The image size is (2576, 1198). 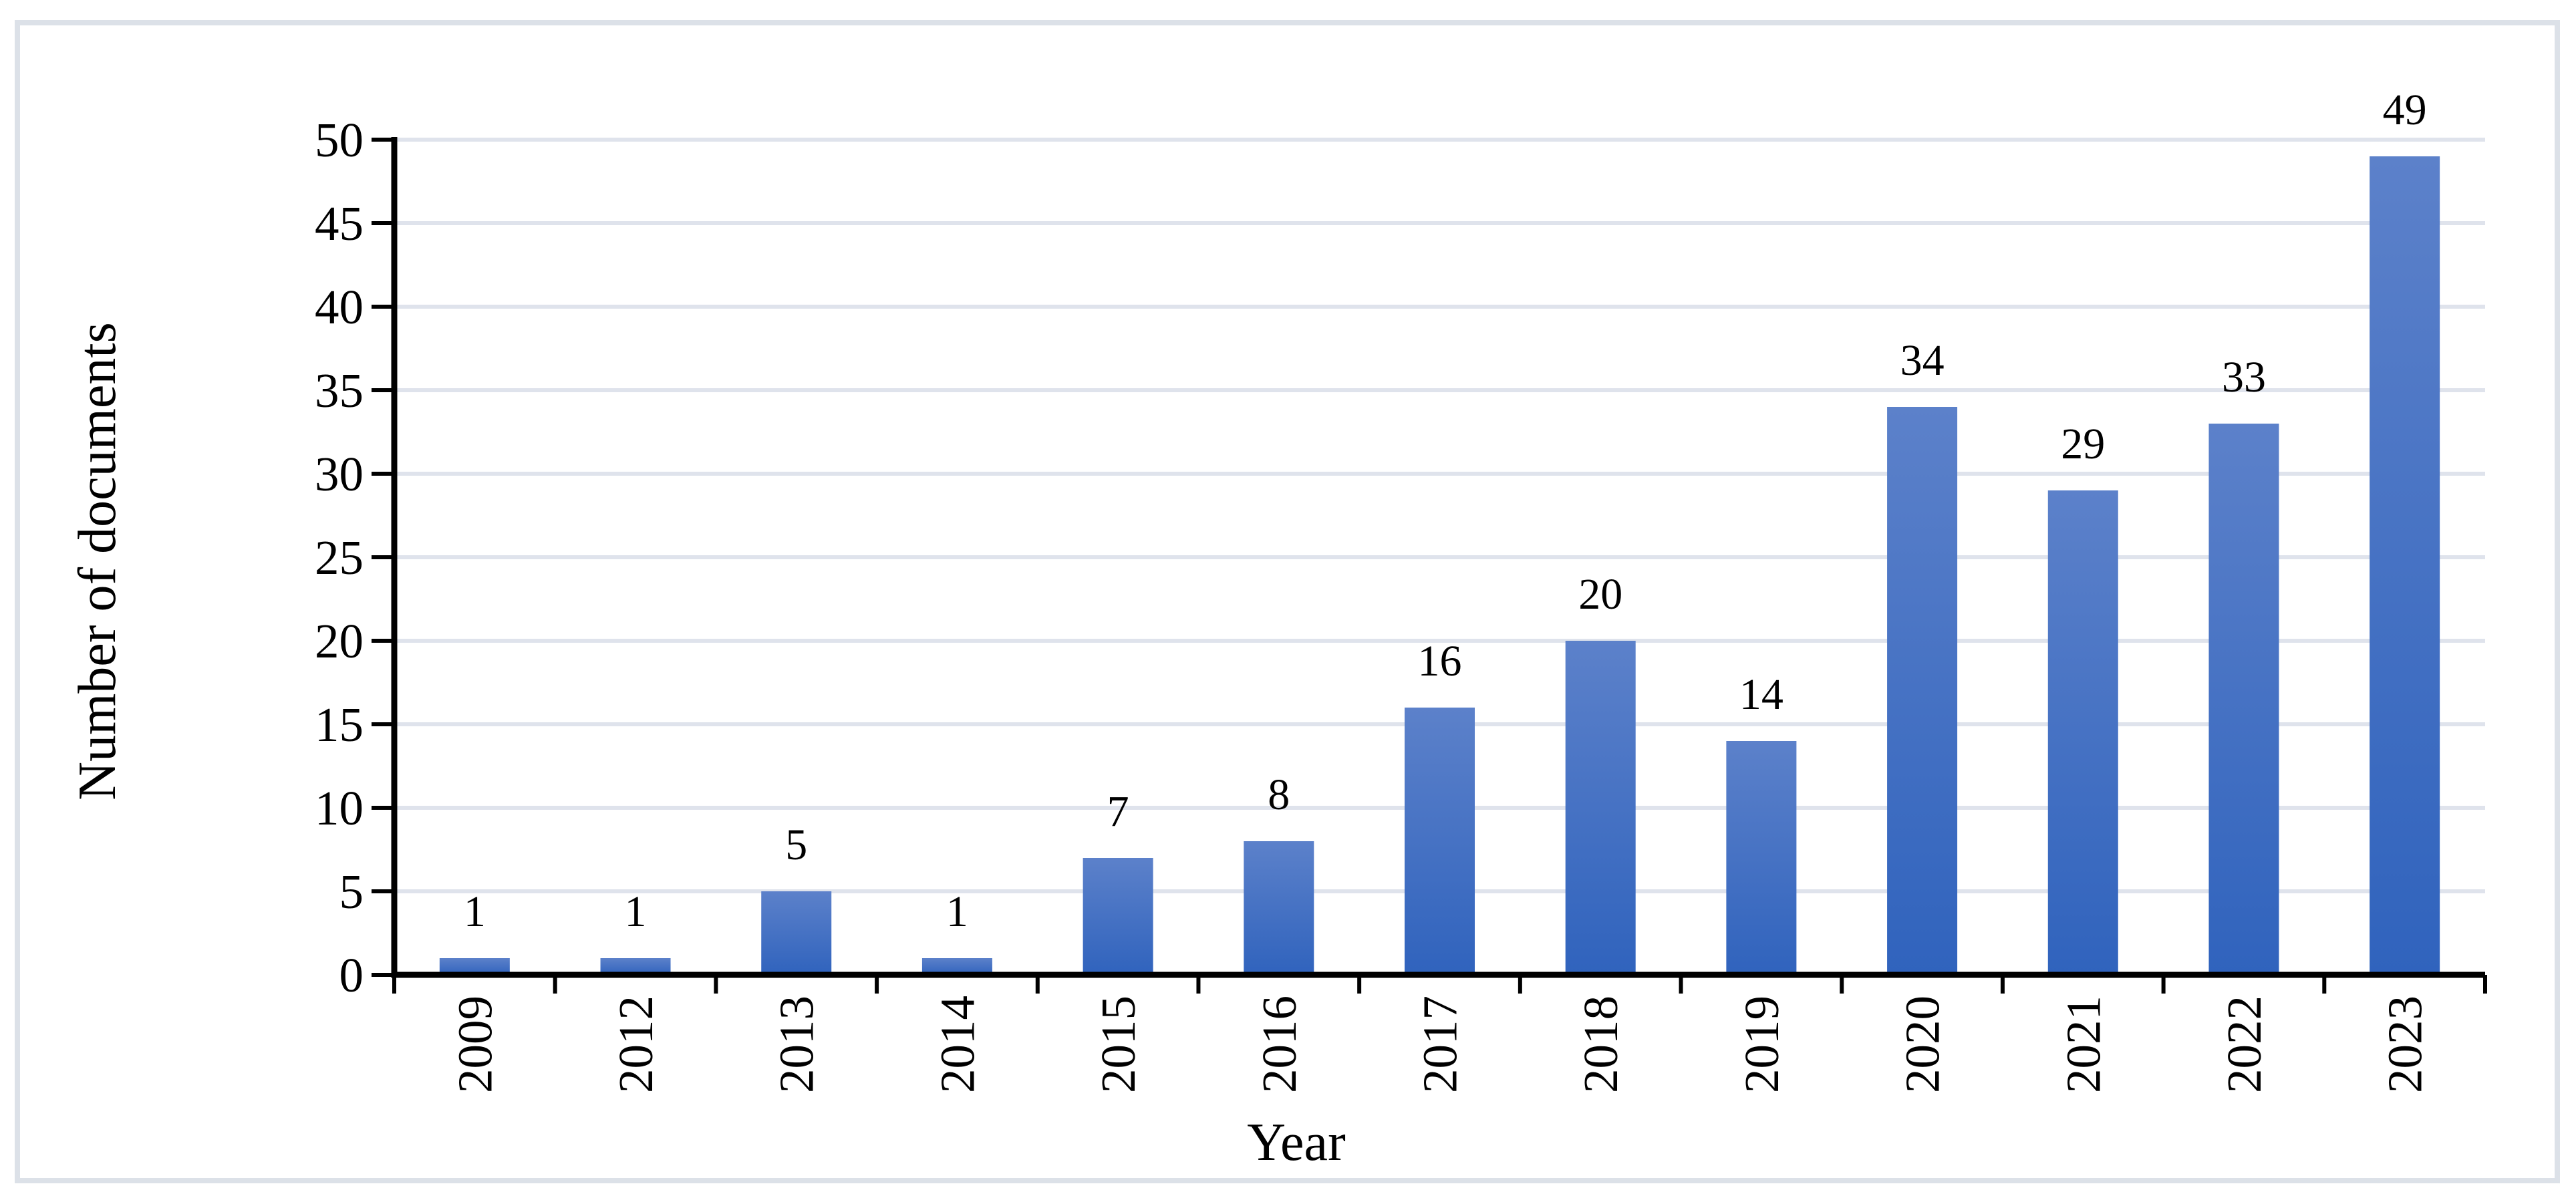 I want to click on y-tick-label-30: 30, so click(x=339, y=474).